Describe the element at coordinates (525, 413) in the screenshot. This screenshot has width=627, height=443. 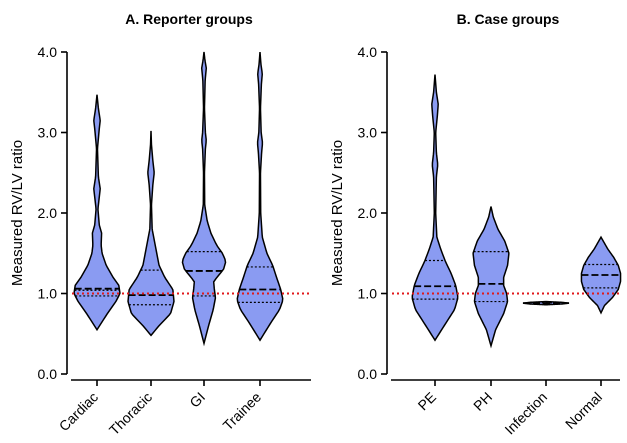
I see `x-tick-label: Infection` at that location.